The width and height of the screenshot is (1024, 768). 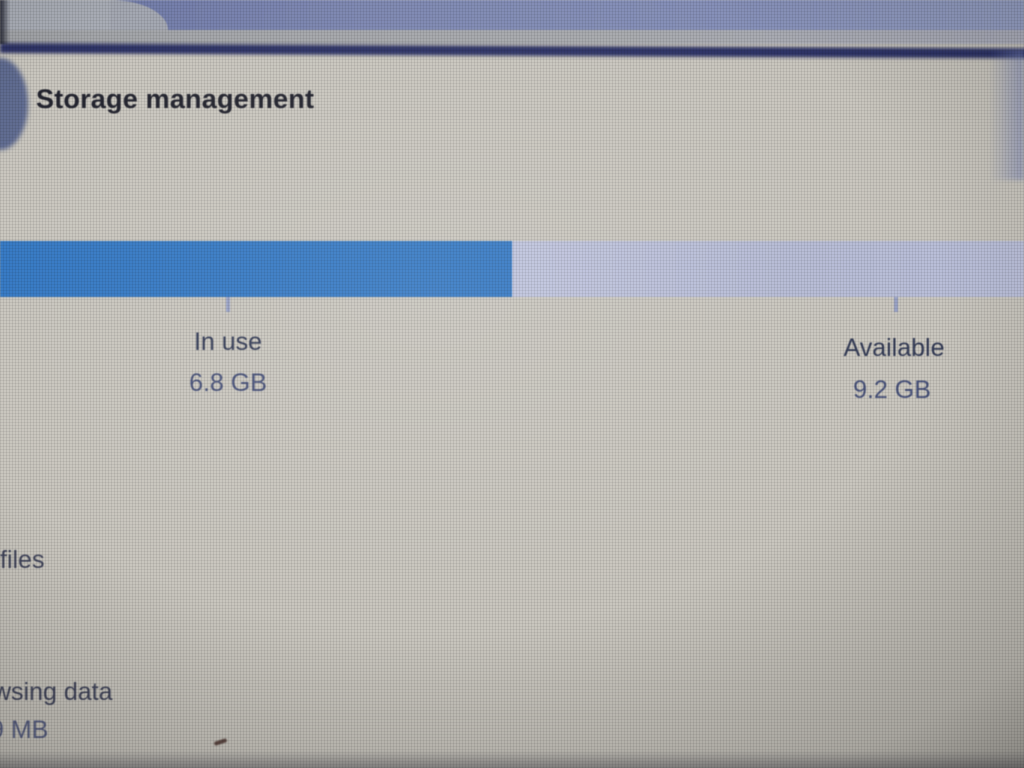 What do you see at coordinates (512, 15) in the screenshot?
I see `browser-tab-strip` at bounding box center [512, 15].